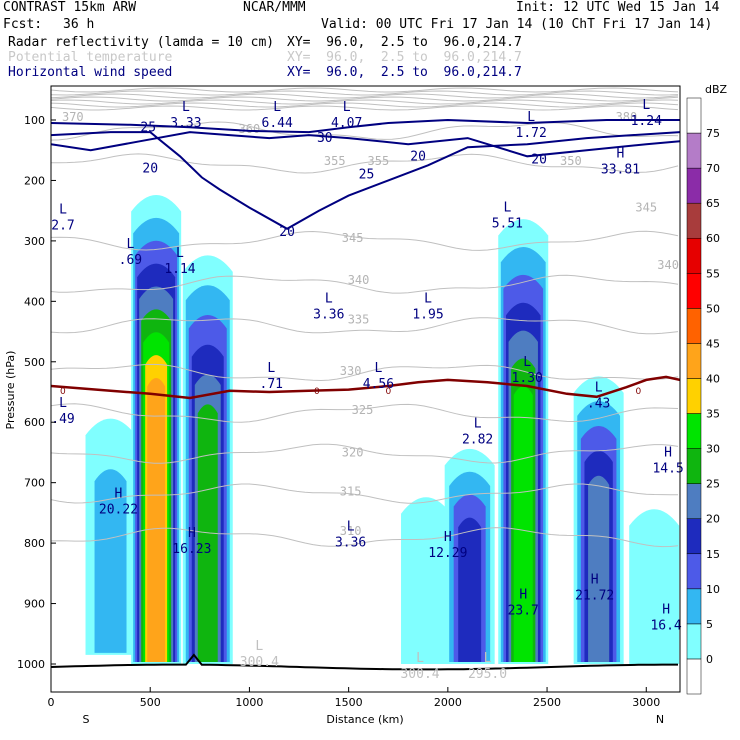 The width and height of the screenshot is (740, 740). I want to click on hl-marker-value: .49, so click(62, 419).